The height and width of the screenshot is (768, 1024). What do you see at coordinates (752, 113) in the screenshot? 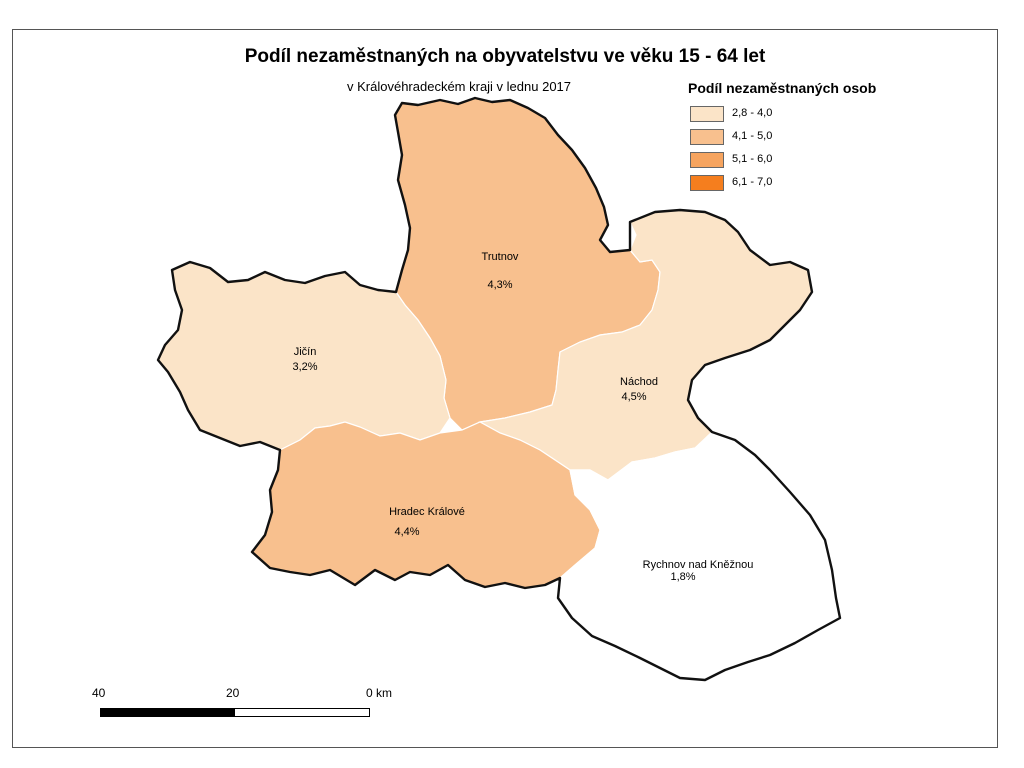
I see `legend-label: 2,8 - 4,0` at bounding box center [752, 113].